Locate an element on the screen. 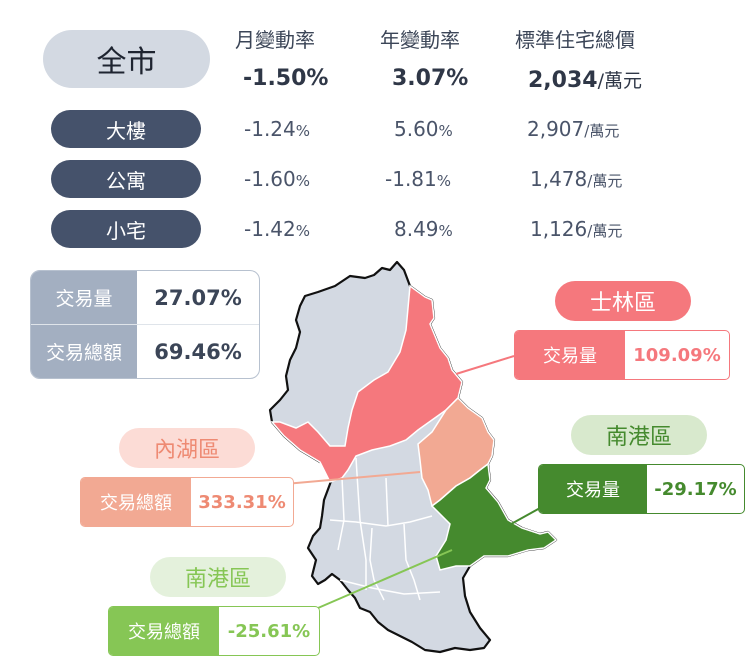 Image resolution: width=750 pixels, height=671 pixels. shilin-callout: 交易量 109.09% is located at coordinates (622, 355).